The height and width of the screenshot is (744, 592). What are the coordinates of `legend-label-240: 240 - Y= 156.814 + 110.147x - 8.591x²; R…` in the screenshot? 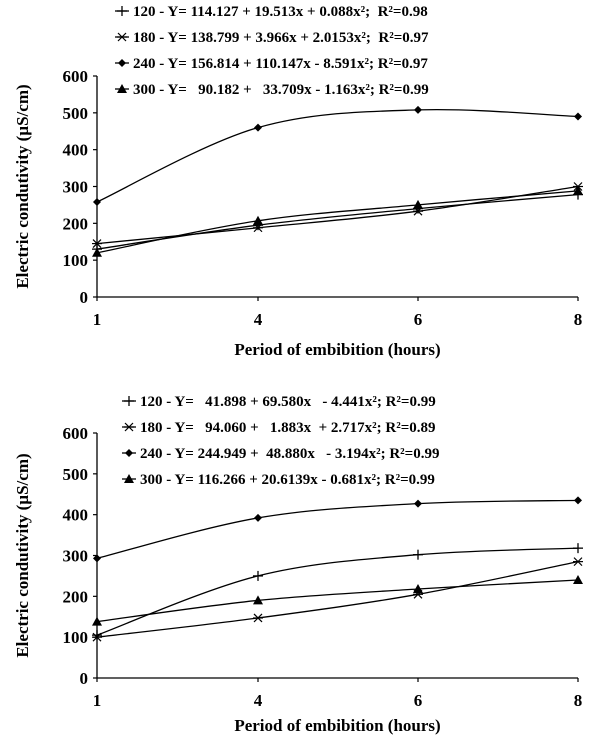 It's located at (280, 64).